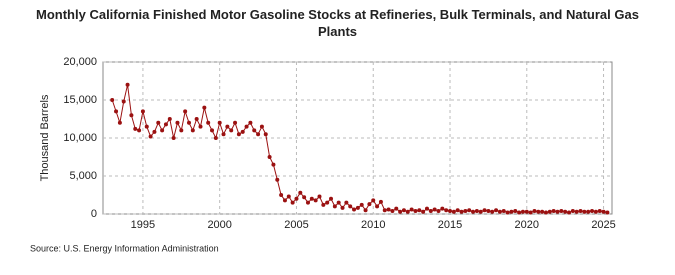  Describe the element at coordinates (80, 62) in the screenshot. I see `y-tick-label: 20,000` at that location.